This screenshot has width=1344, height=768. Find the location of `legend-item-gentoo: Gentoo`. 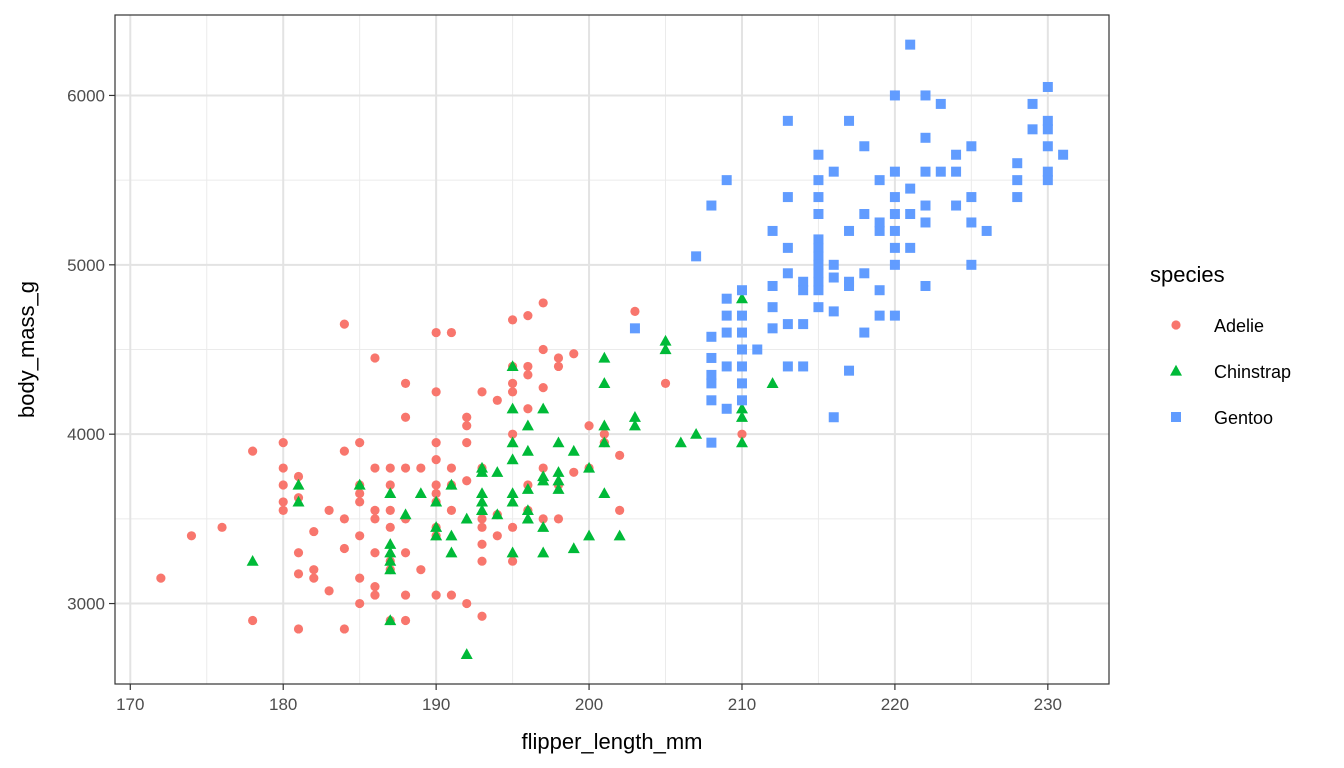

legend-item-gentoo: Gentoo is located at coordinates (1222, 418).